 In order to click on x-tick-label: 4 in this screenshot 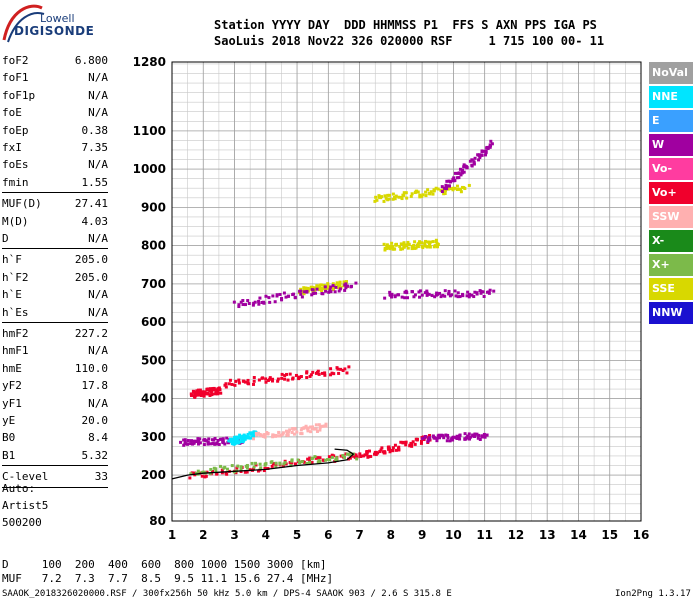, I will do `click(266, 535)`.